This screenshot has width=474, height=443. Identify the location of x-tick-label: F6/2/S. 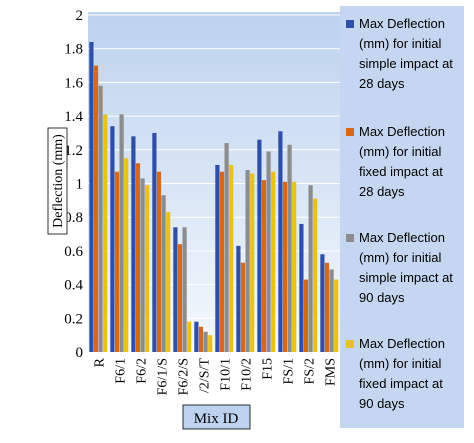
(184, 376).